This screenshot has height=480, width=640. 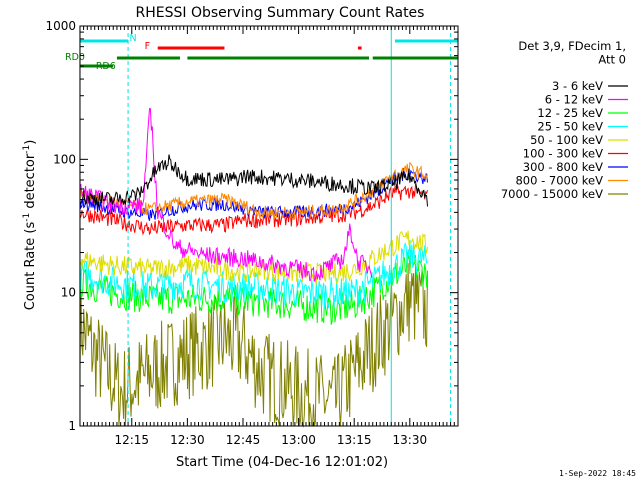 I want to click on generation-timestamp: 1-Sep-2022 18:45, so click(x=597, y=473).